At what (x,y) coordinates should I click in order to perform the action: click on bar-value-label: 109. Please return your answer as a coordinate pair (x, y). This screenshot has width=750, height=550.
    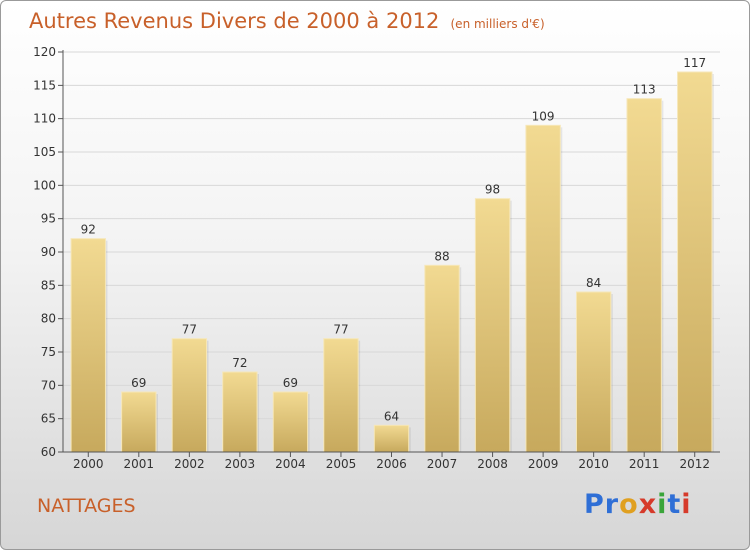
    Looking at the image, I should click on (543, 116).